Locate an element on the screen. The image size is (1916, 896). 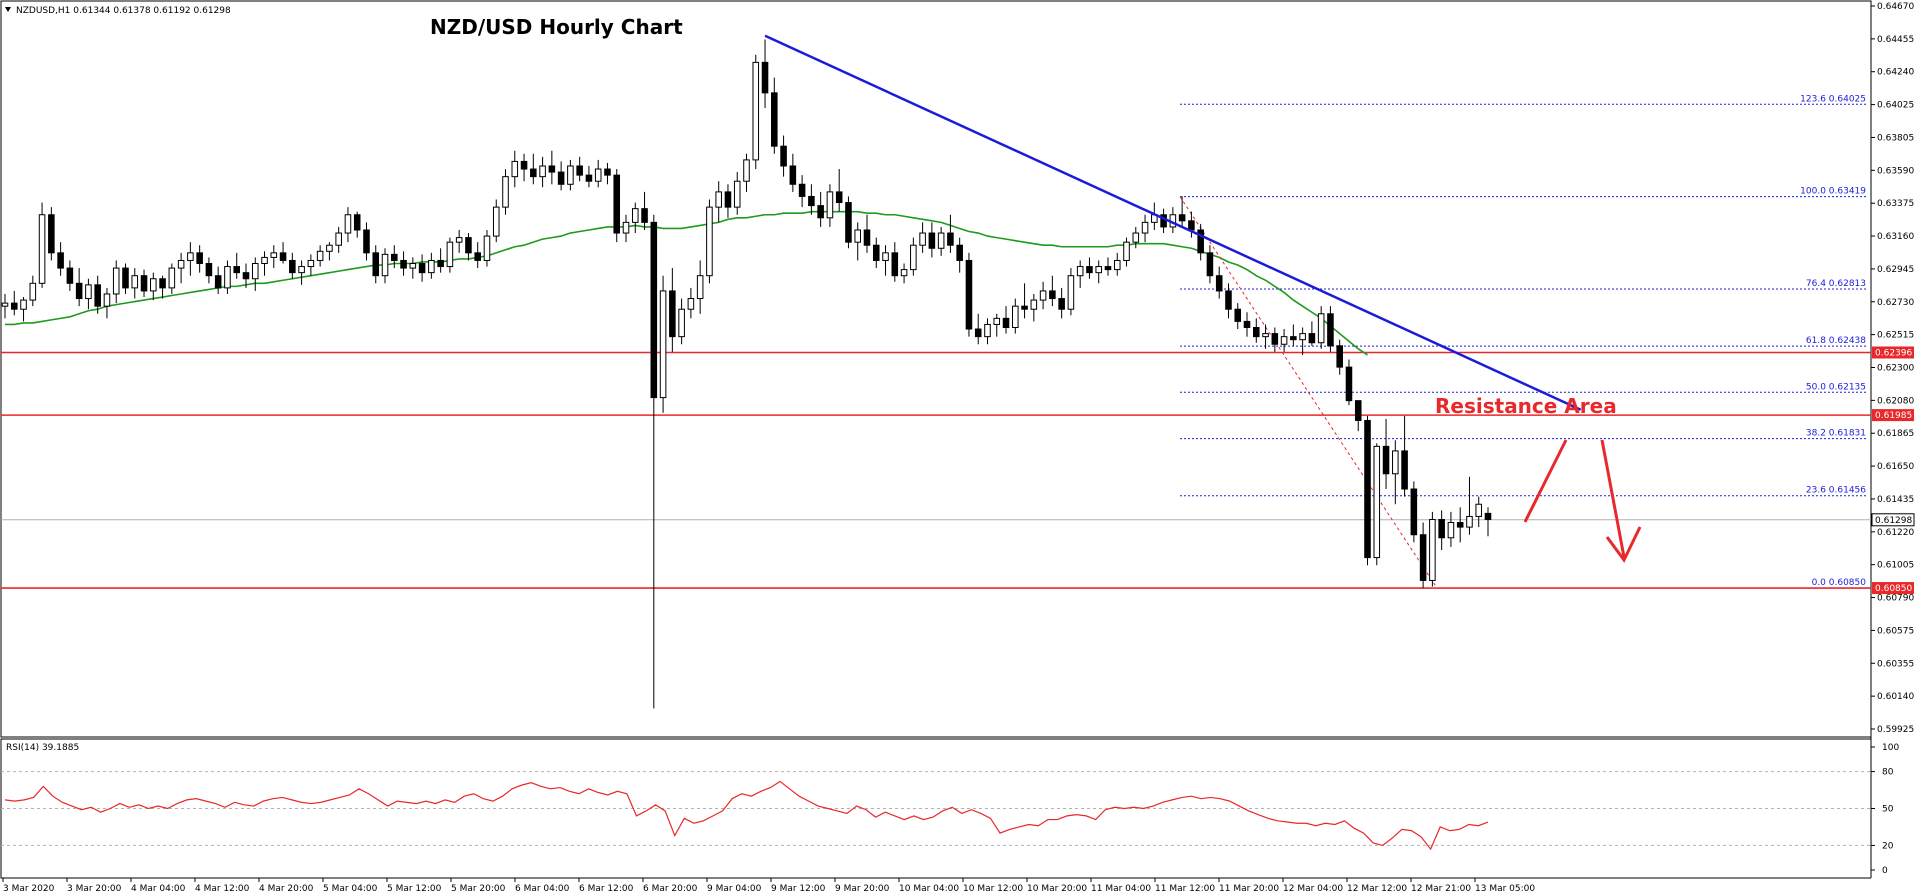
price-tick-label: 0.61650 is located at coordinates (1895, 467).